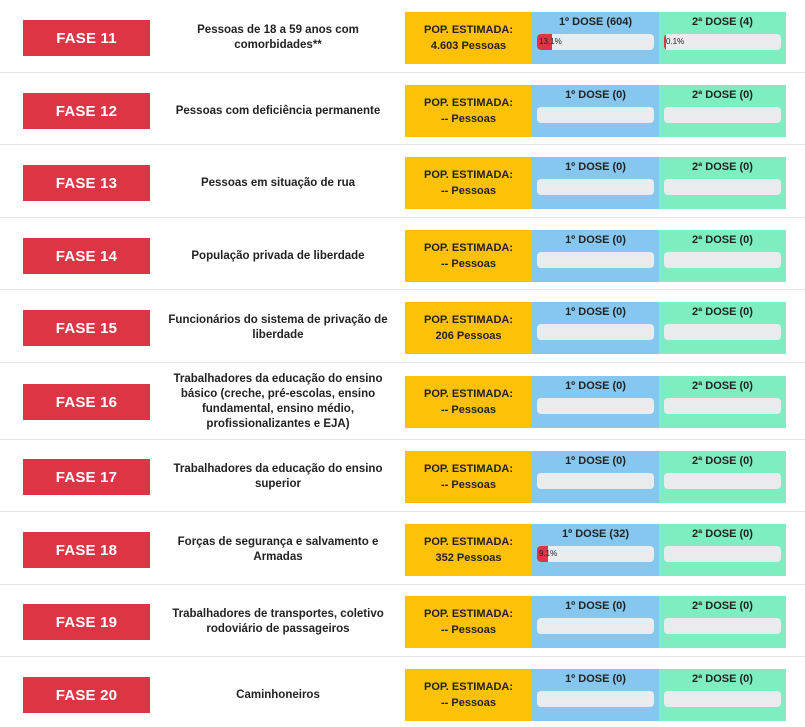 Image resolution: width=805 pixels, height=727 pixels. Describe the element at coordinates (468, 558) in the screenshot. I see `pop-value: 352 Pessoas` at that location.